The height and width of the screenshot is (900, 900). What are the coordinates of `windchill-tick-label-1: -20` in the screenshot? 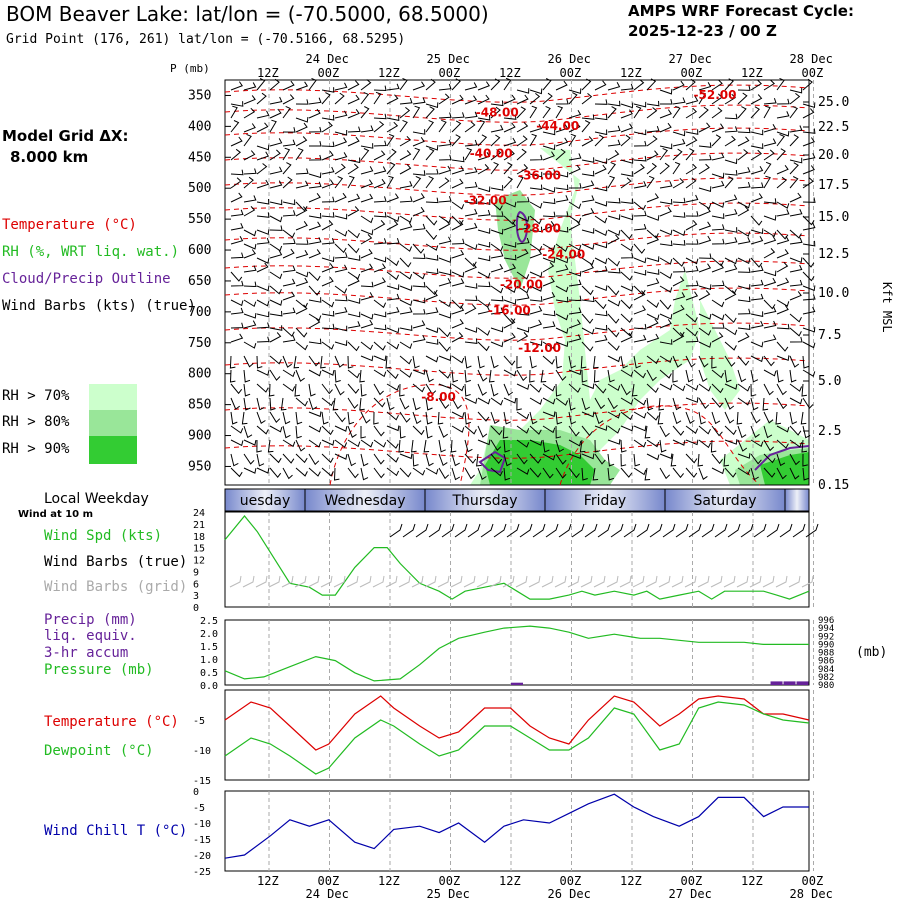 It's located at (202, 856).